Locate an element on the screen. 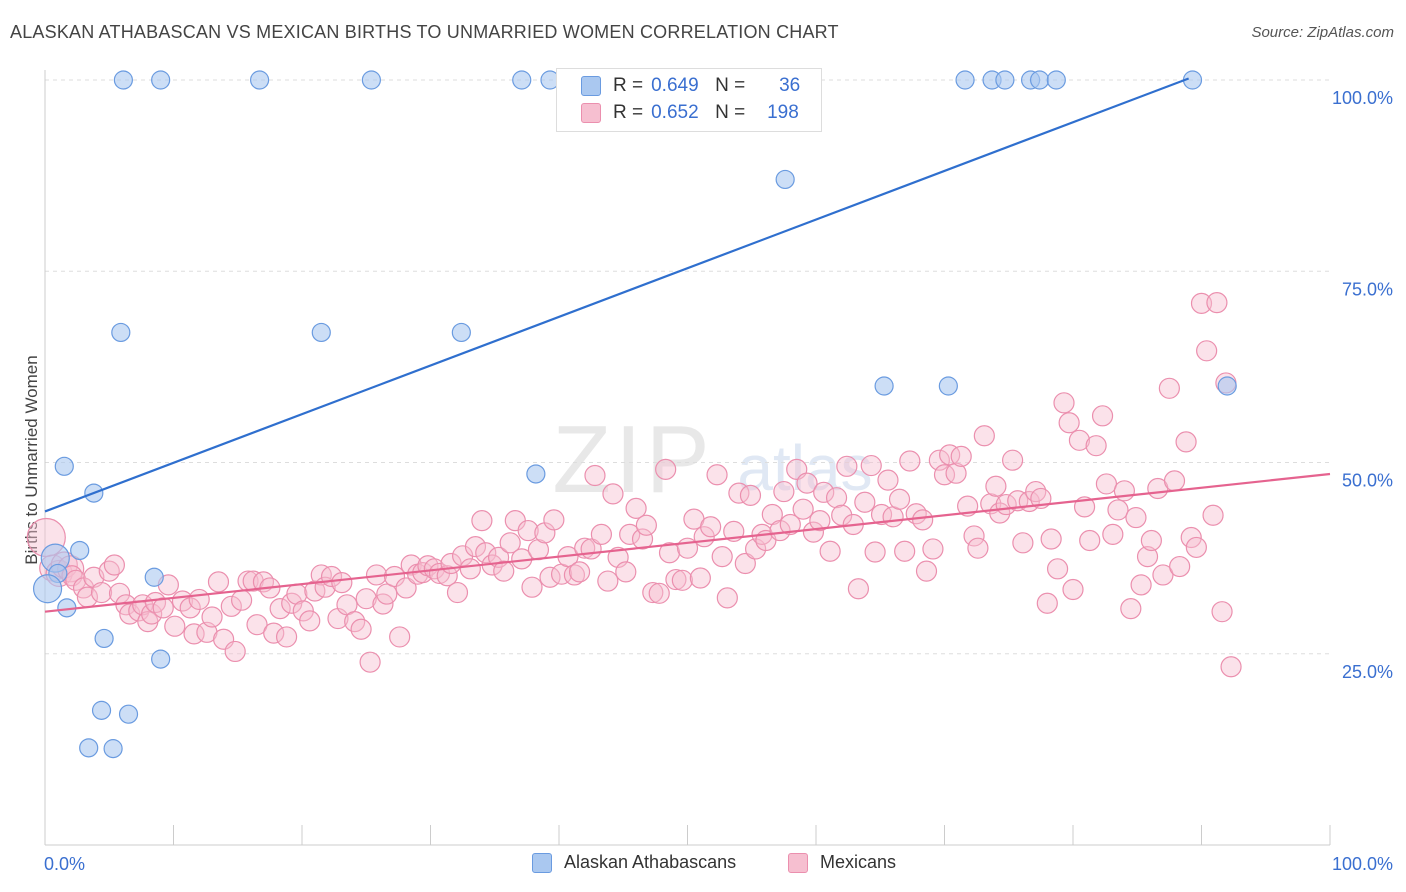 The height and width of the screenshot is (892, 1406). mexicans-trendline is located at coordinates (687, 542).